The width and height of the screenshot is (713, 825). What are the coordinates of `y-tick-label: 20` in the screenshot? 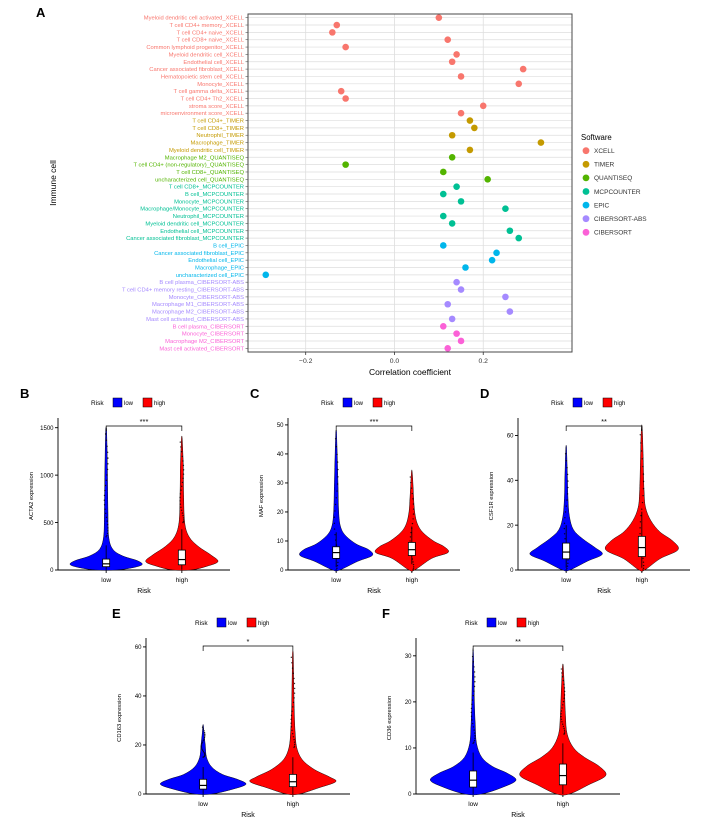 It's located at (510, 526).